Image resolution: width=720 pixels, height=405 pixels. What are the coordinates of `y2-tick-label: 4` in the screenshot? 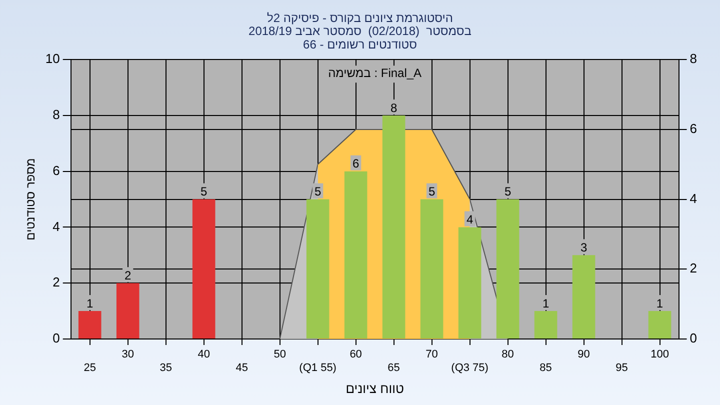 It's located at (694, 198).